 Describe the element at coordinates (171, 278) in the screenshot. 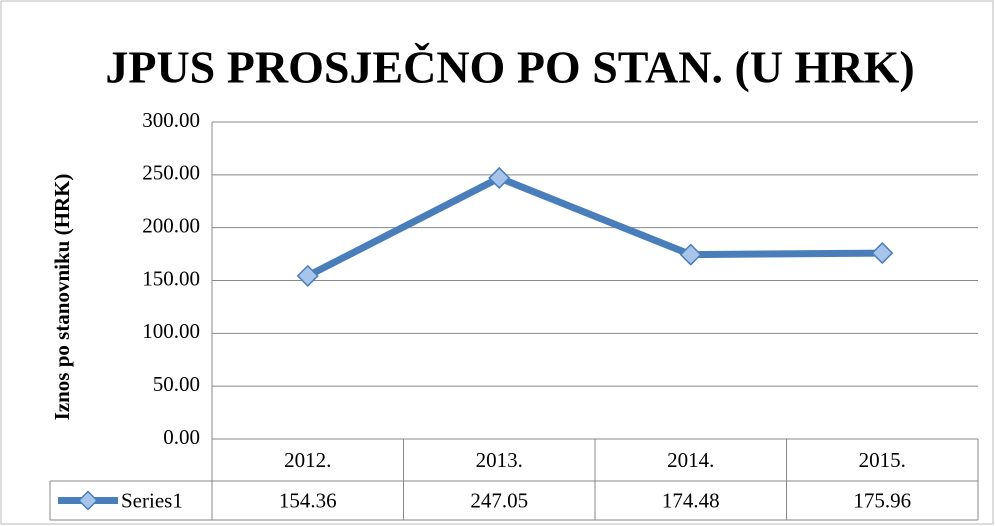

I see `y-tick-label: 150.00` at that location.